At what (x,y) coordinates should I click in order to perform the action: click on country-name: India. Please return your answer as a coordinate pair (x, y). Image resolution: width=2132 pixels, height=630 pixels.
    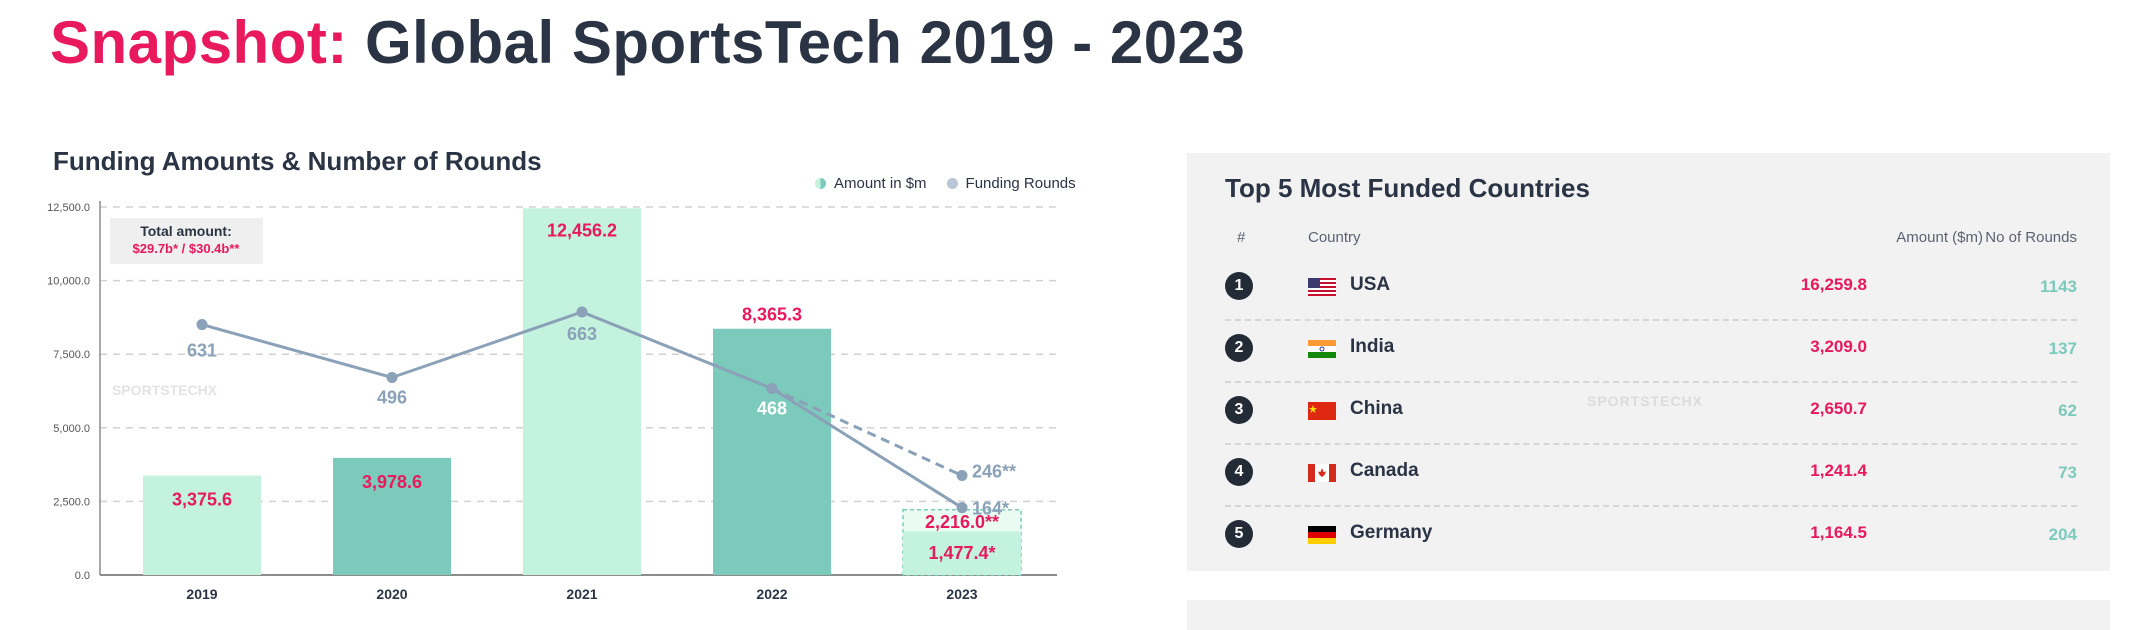
    Looking at the image, I should click on (1372, 346).